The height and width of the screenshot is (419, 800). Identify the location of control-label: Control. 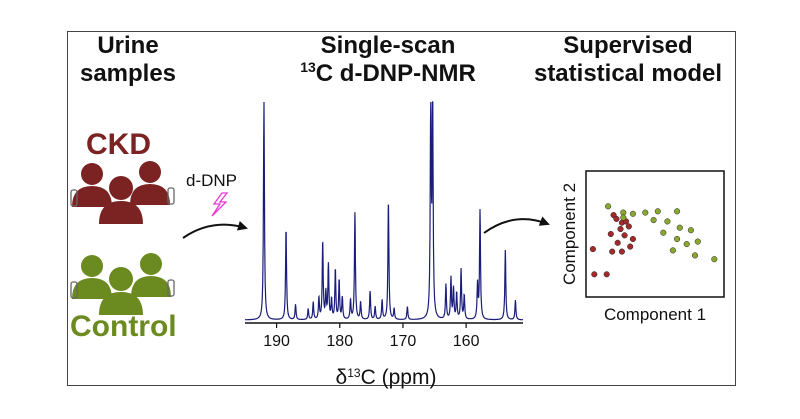
(123, 326).